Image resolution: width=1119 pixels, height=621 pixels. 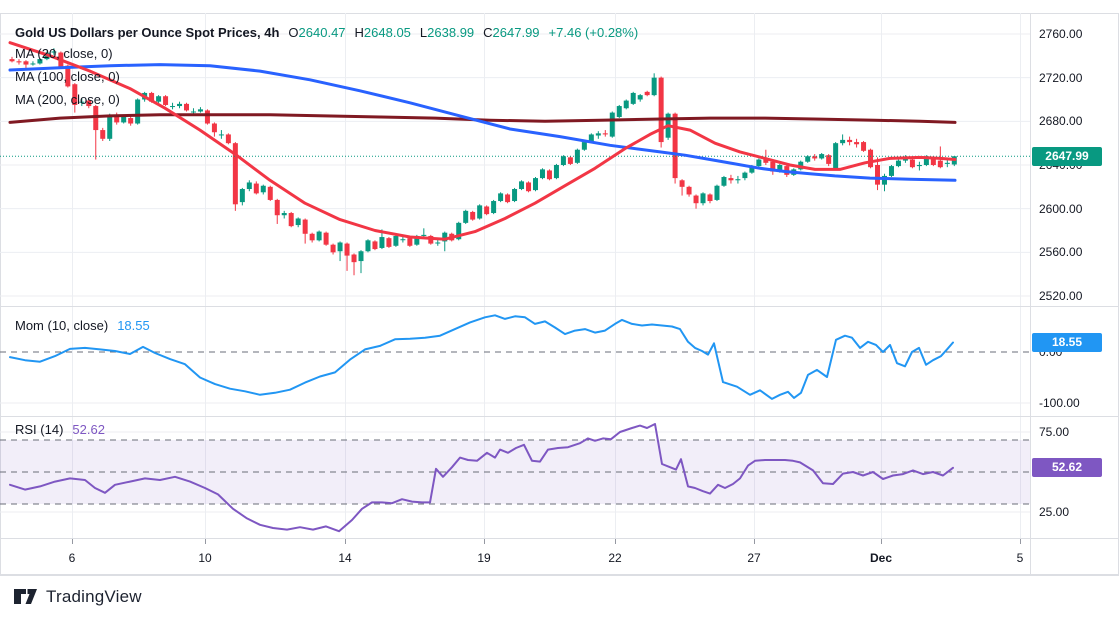 What do you see at coordinates (1061, 296) in the screenshot?
I see `price-tick-label: 2520.00` at bounding box center [1061, 296].